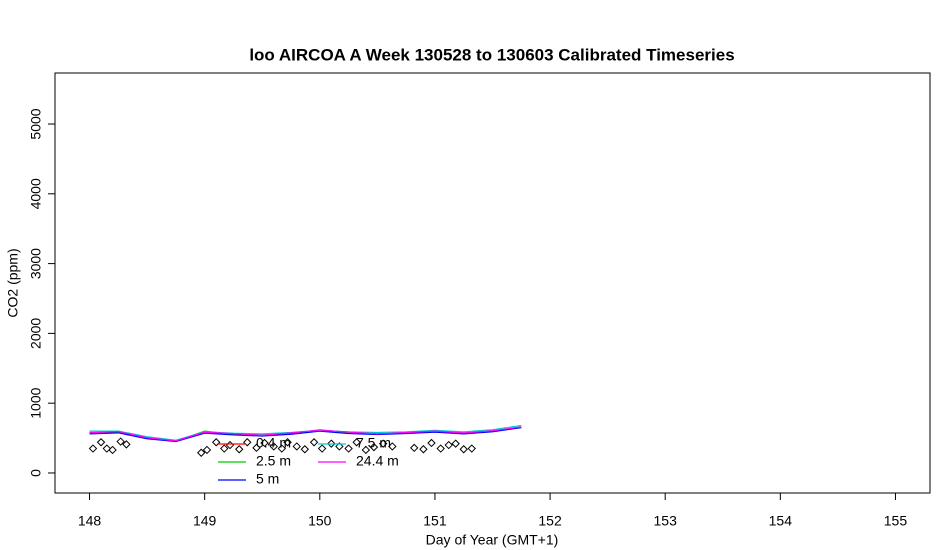  I want to click on x-axis-label: Day of Year (GMT+1), so click(492, 540).